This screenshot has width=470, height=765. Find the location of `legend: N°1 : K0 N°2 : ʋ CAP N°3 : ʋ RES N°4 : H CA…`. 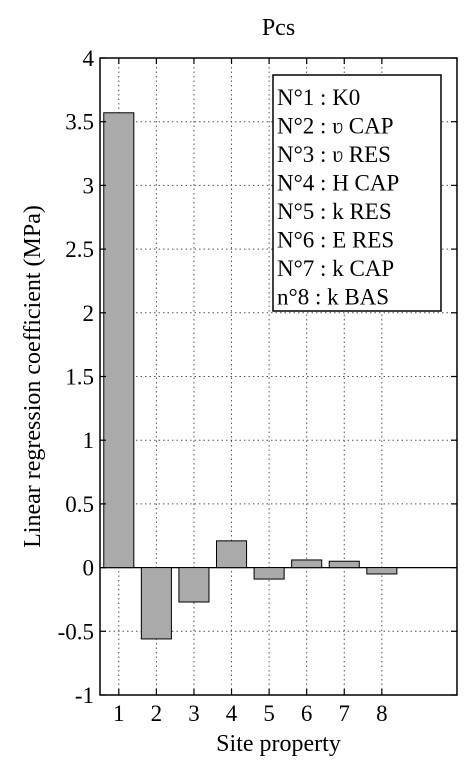

legend: N°1 : K0 N°2 : ʋ CAP N°3 : ʋ RES N°4 : H CA… is located at coordinates (357, 193).